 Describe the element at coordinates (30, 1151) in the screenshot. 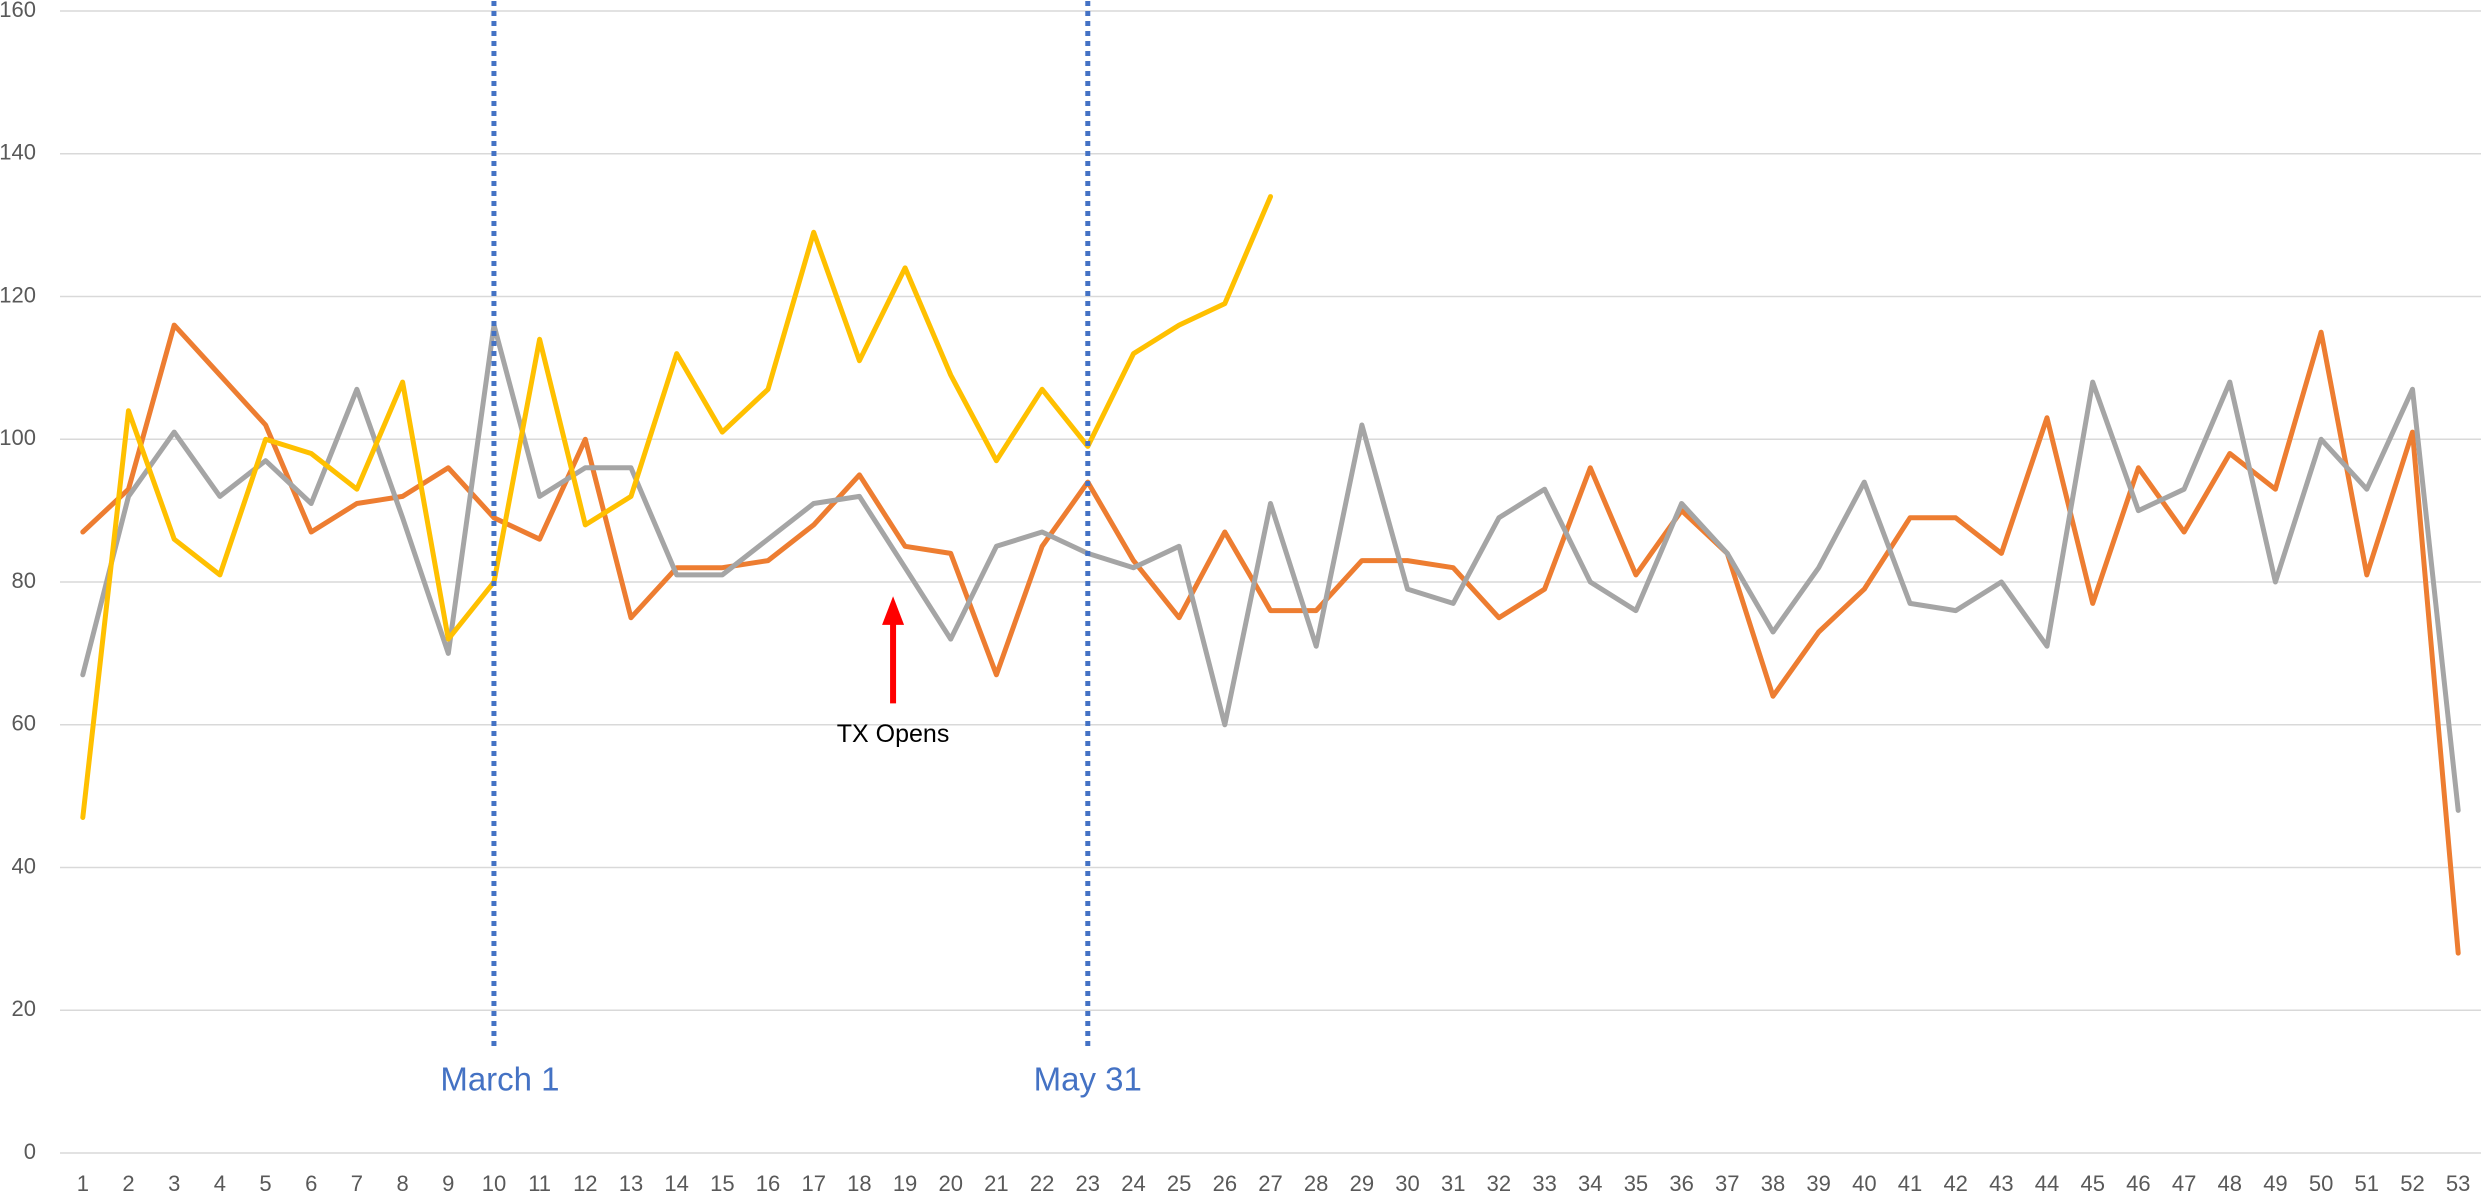

I see `y-tick-label: 0` at that location.